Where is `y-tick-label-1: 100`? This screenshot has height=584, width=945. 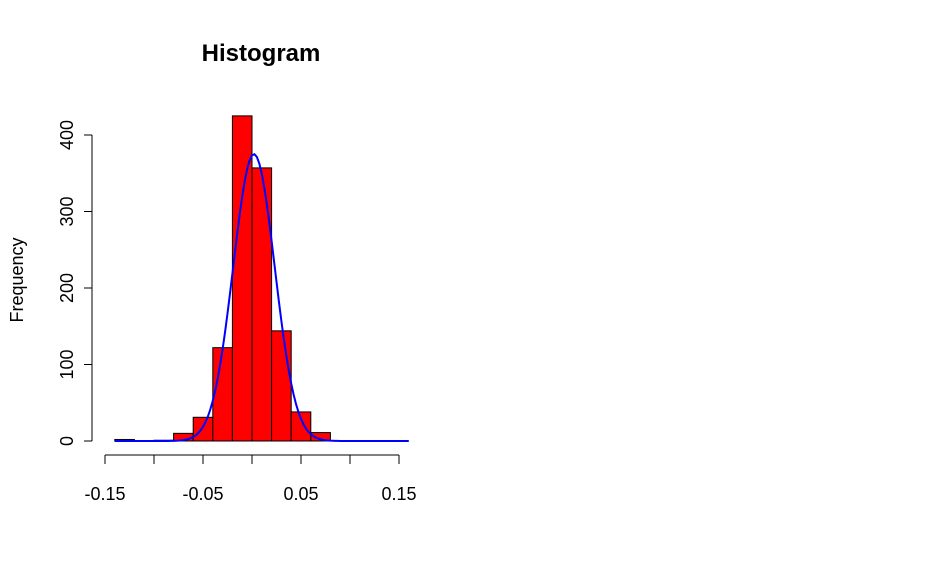
y-tick-label-1: 100 is located at coordinates (67, 364).